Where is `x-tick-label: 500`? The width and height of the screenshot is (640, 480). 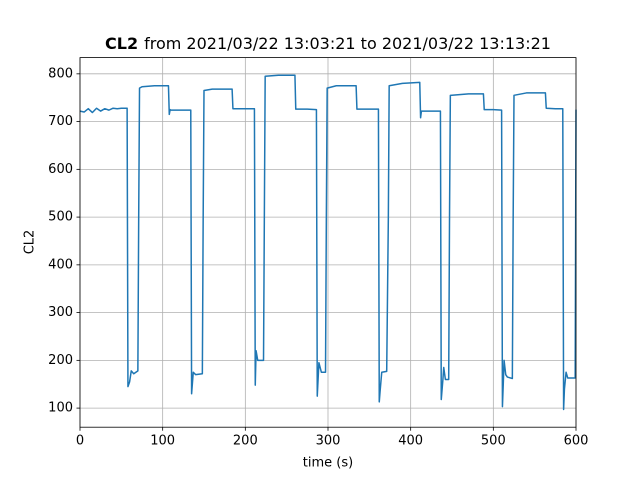
x-tick-label: 500 is located at coordinates (493, 441).